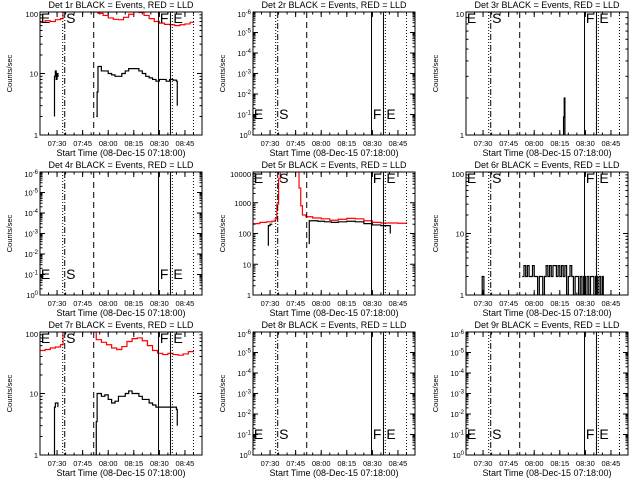 This screenshot has width=640, height=480. What do you see at coordinates (31, 174) in the screenshot?
I see `y-tick-label: 10-6` at bounding box center [31, 174].